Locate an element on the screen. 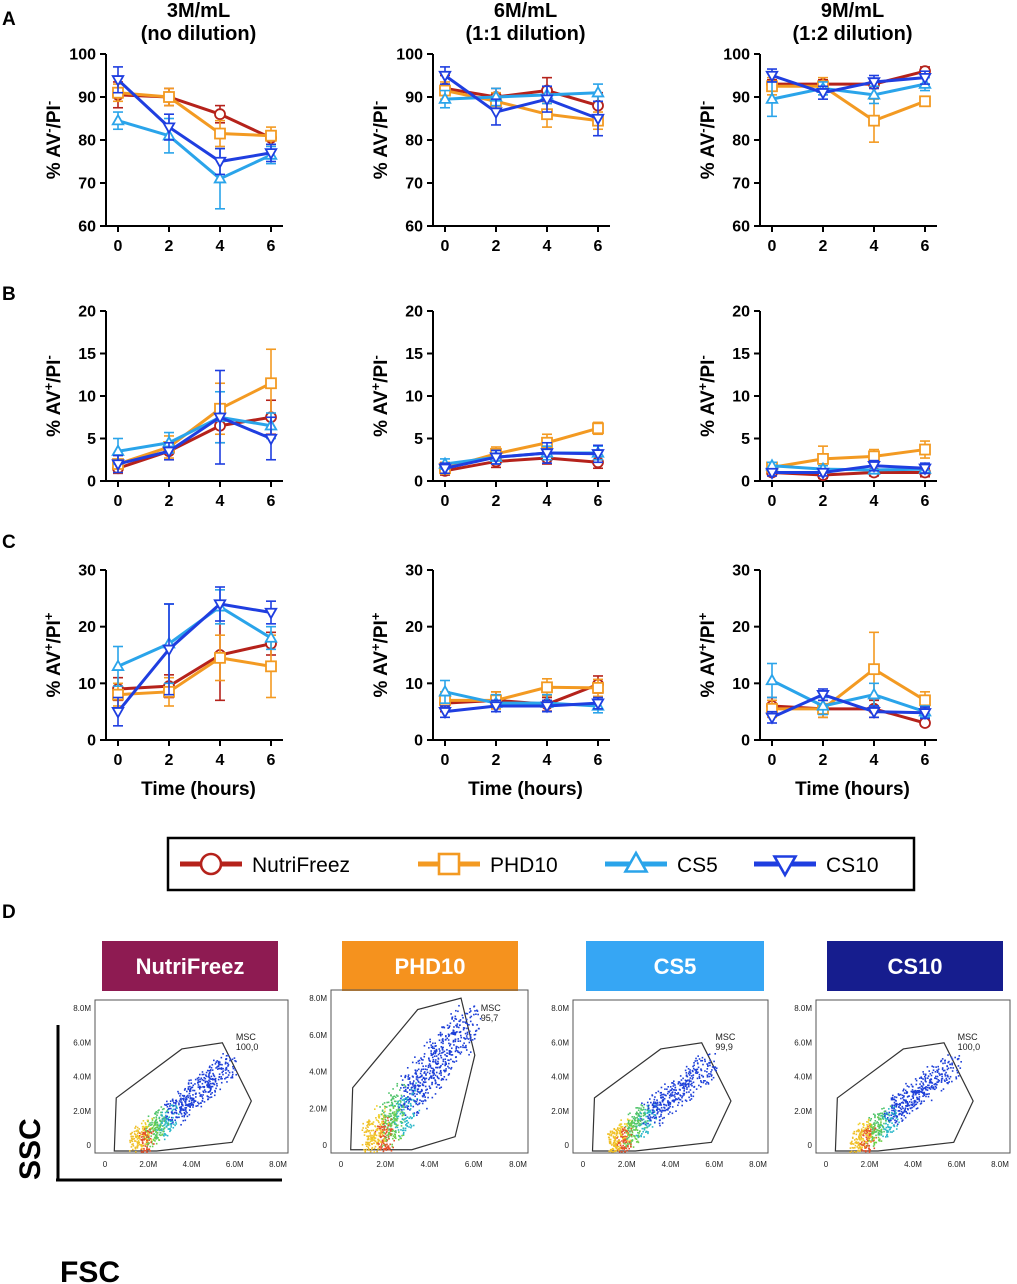 The height and width of the screenshot is (1284, 1017). y-label-superscript: + is located at coordinates (375, 647).